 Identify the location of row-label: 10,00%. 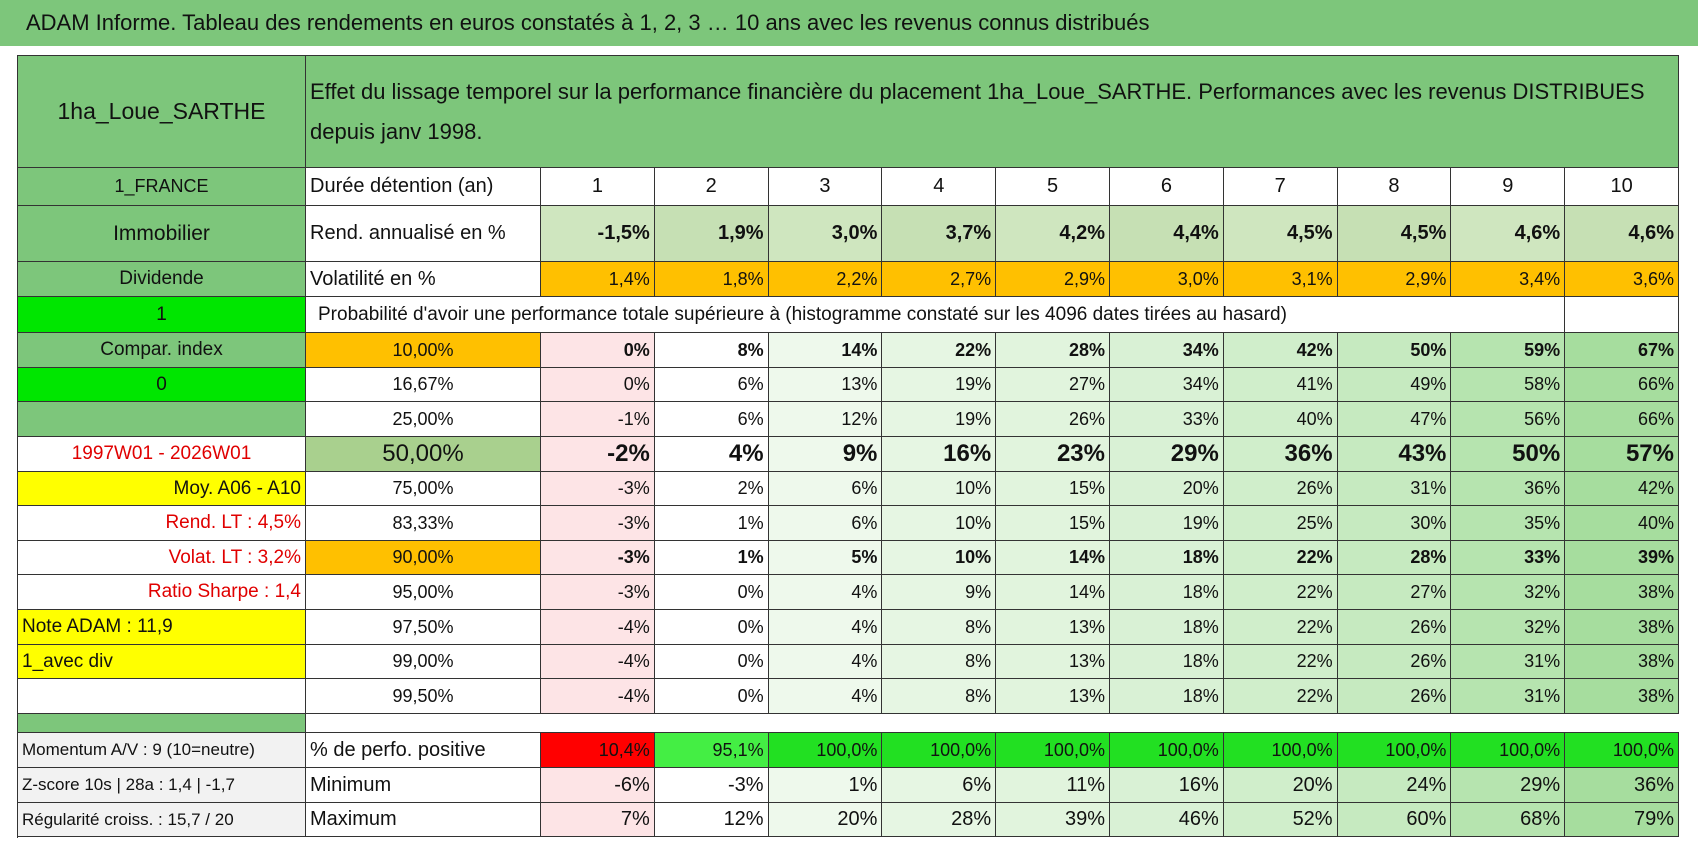
(423, 350).